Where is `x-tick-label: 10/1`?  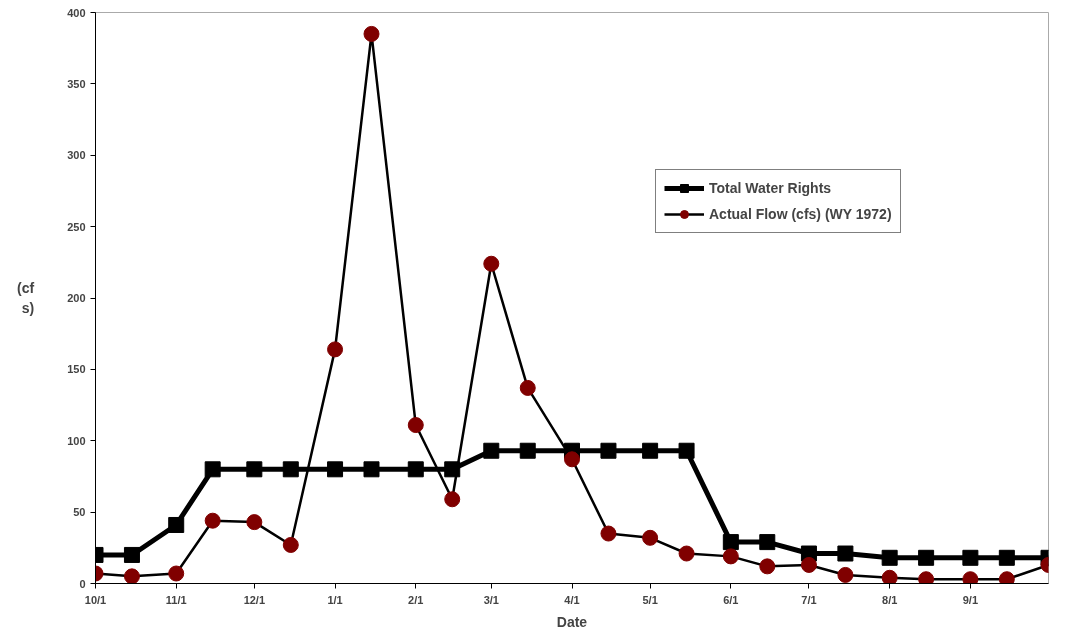 x-tick-label: 10/1 is located at coordinates (95, 599).